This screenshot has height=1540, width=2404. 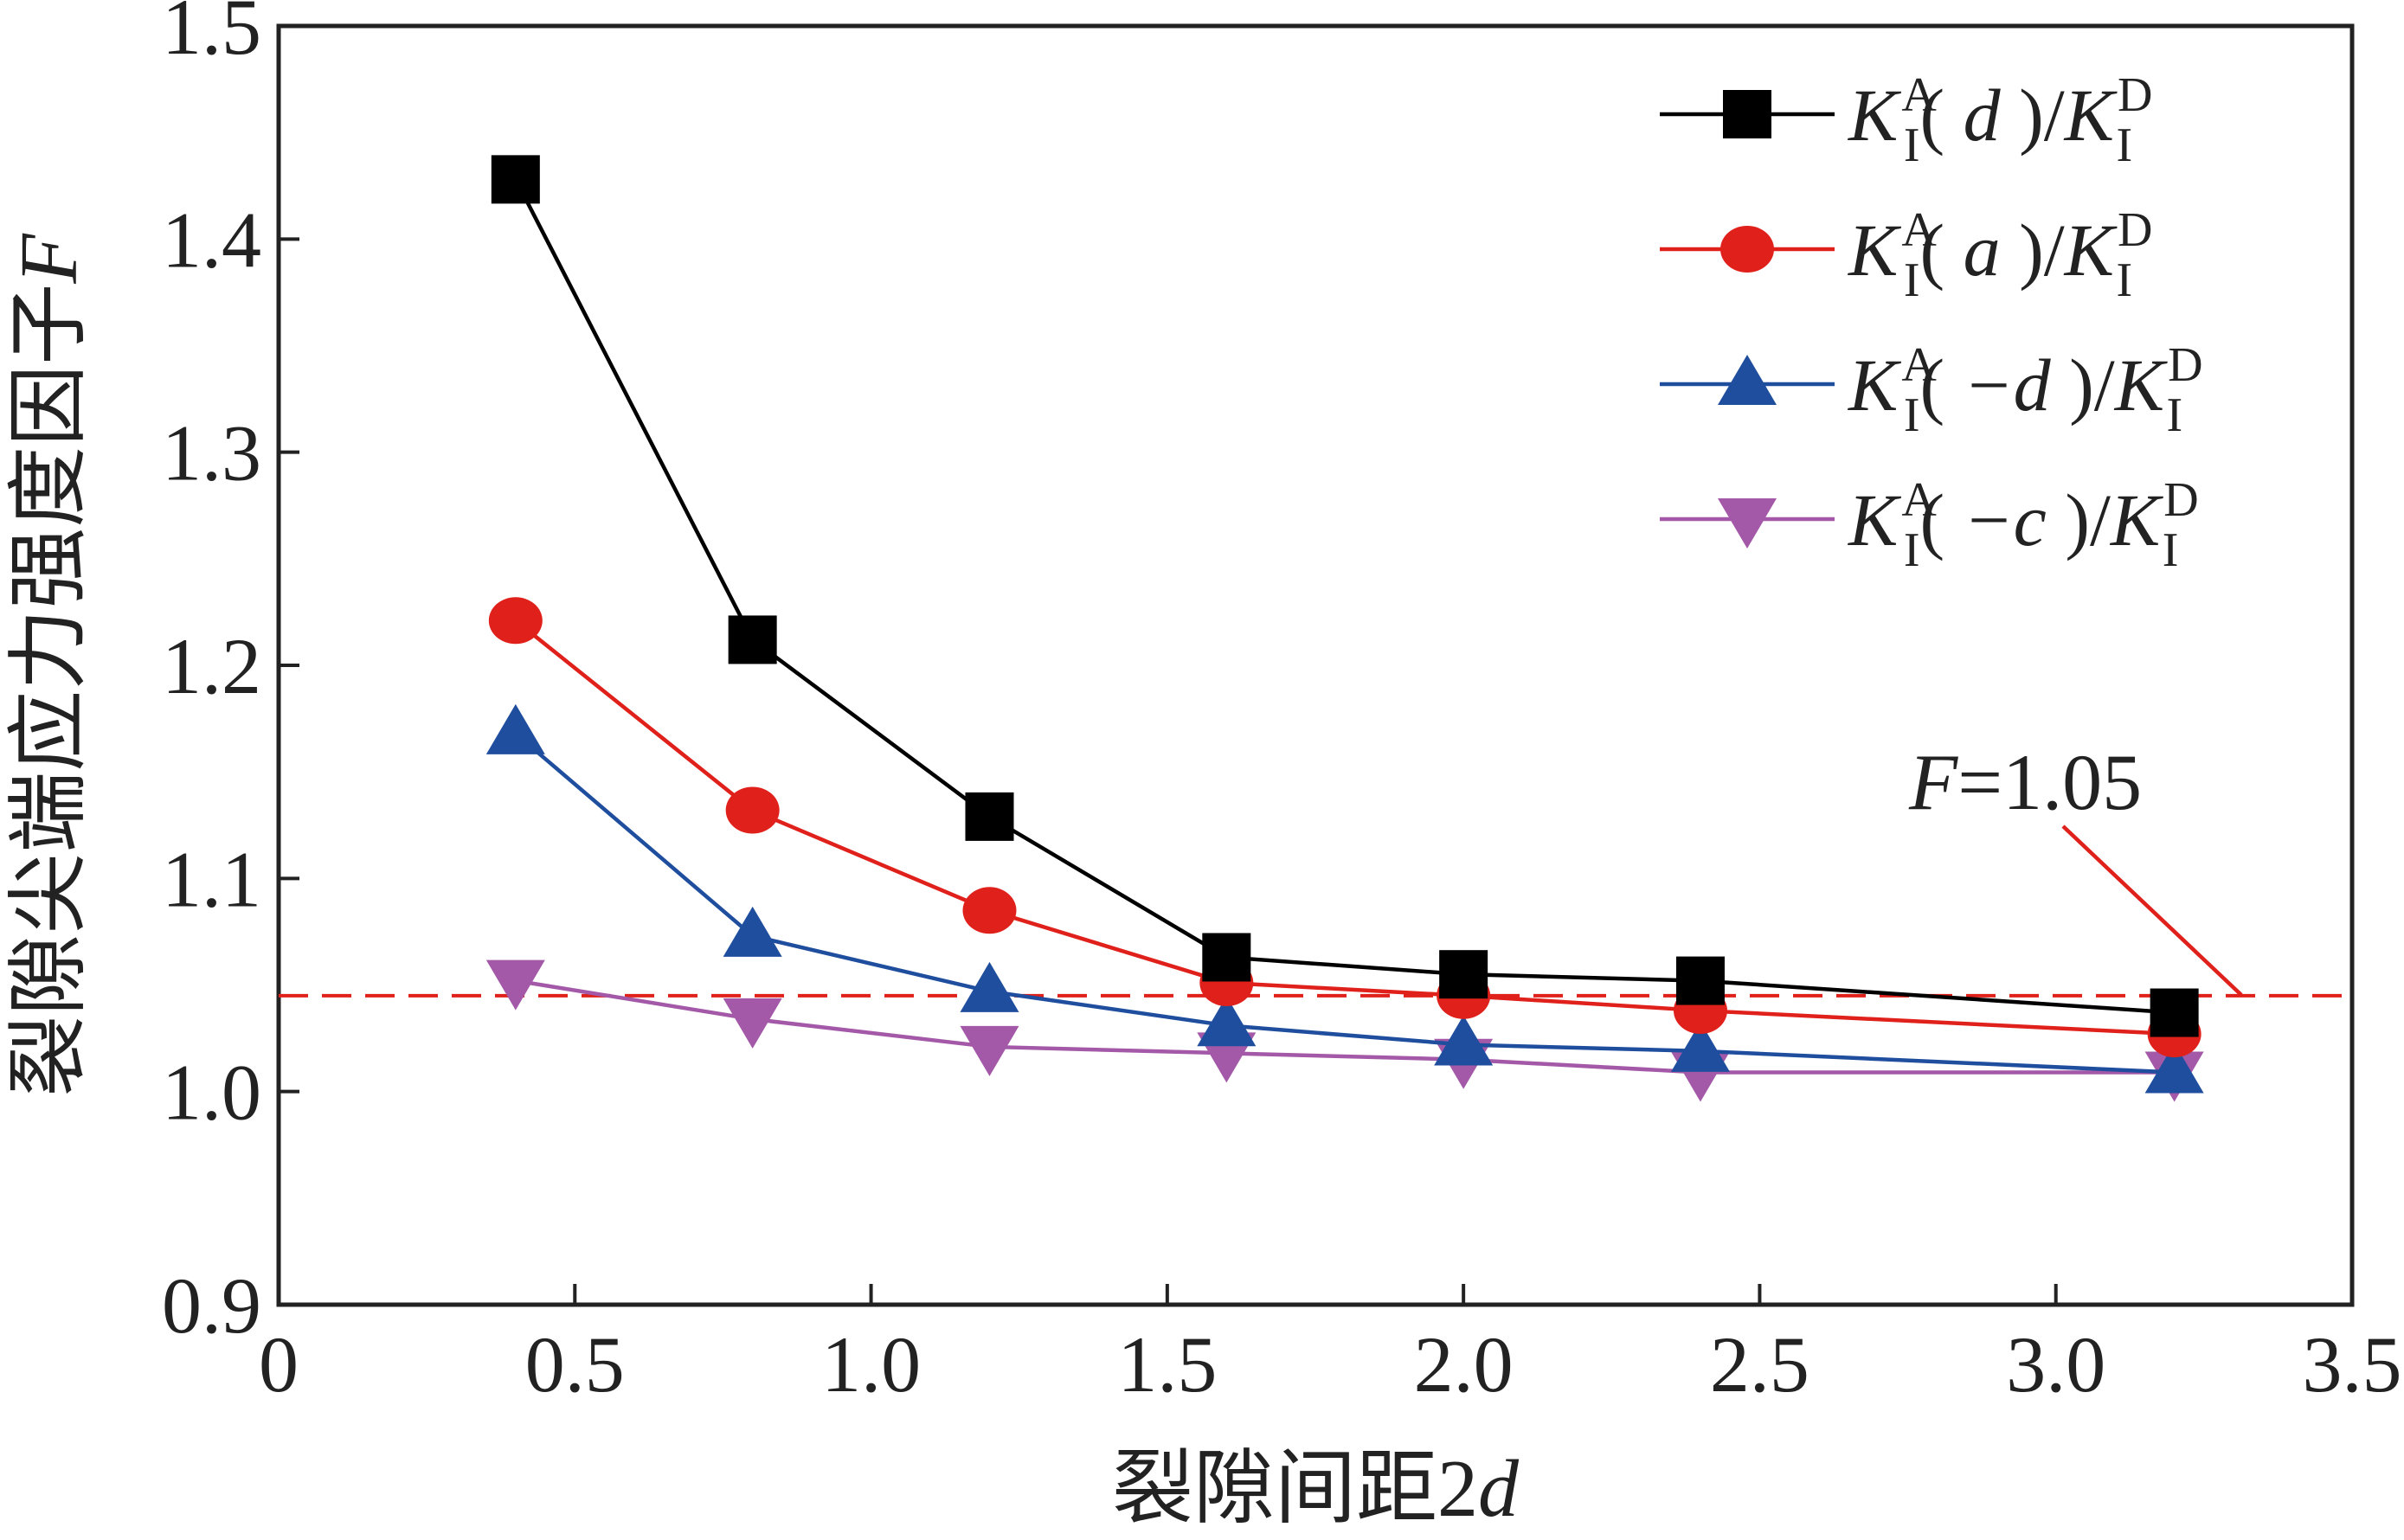 I want to click on y-tick-label: 1.1, so click(x=212, y=879).